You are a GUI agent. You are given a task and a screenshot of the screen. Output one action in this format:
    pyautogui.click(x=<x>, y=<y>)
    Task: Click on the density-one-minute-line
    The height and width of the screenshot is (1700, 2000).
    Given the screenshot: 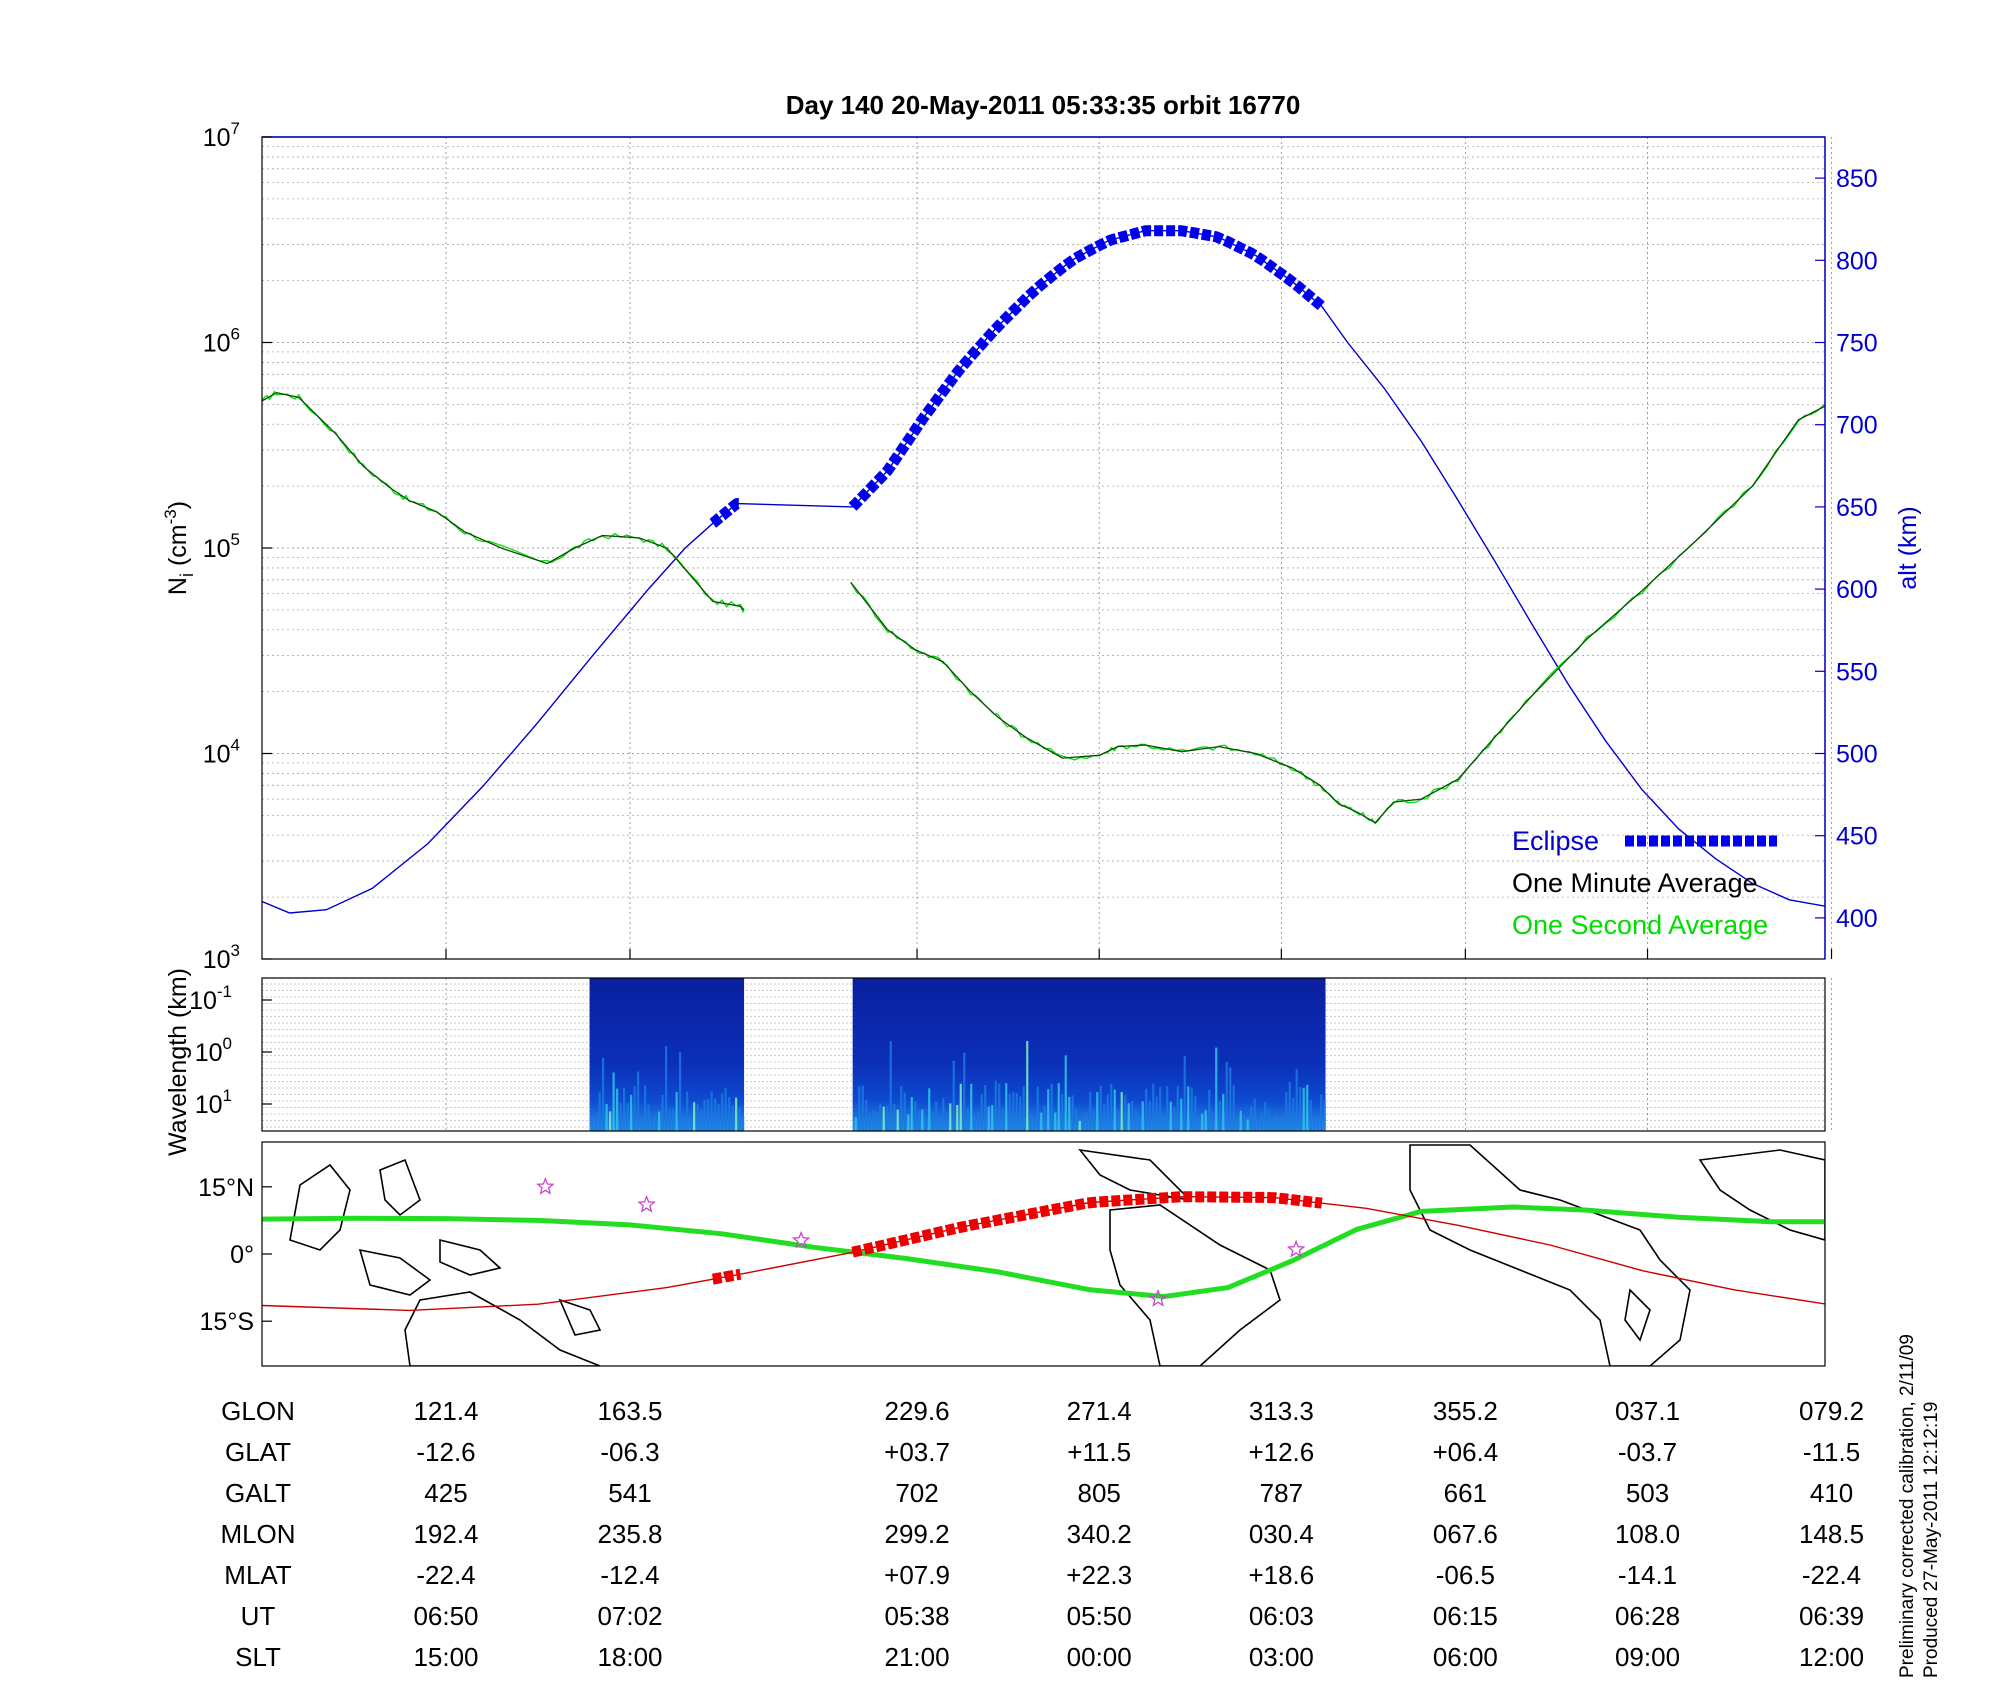 What is the action you would take?
    pyautogui.click(x=1337, y=614)
    